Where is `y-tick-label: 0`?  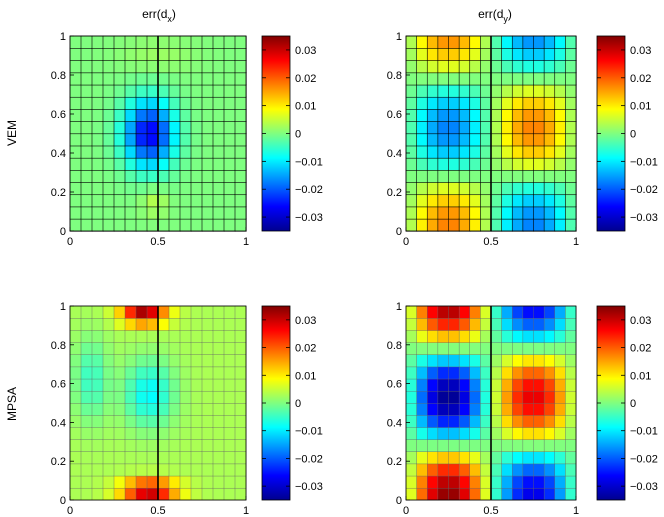 y-tick-label: 0 is located at coordinates (399, 501).